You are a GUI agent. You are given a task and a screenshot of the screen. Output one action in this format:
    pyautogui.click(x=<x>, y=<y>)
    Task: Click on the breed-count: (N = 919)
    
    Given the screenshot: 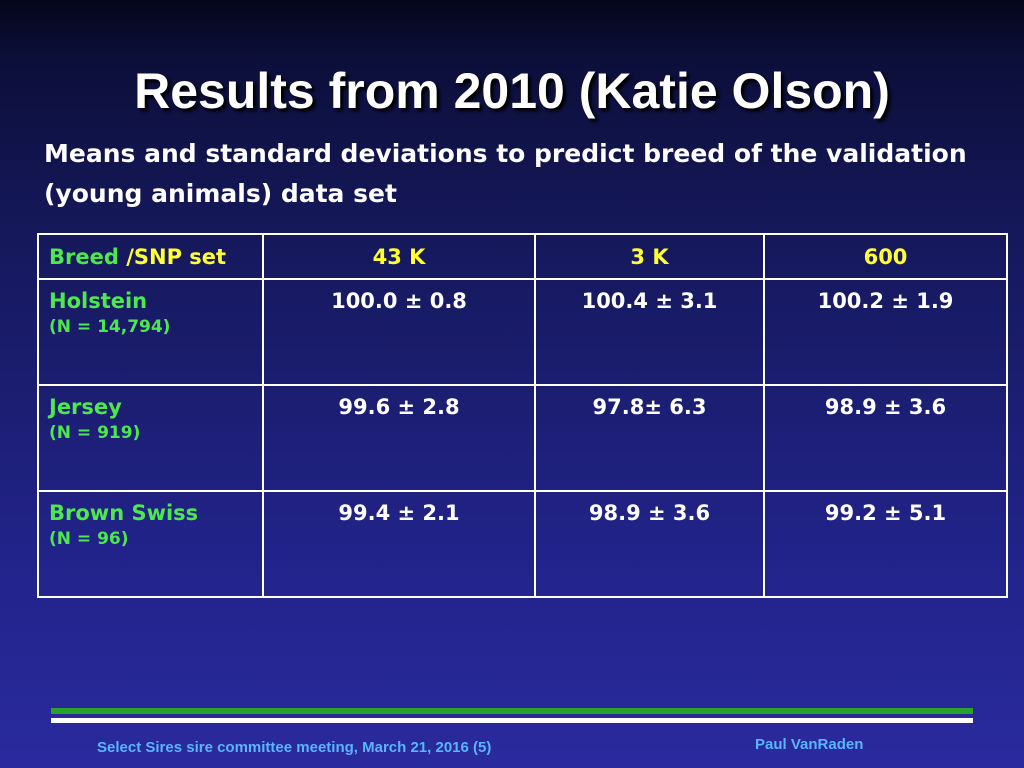 What is the action you would take?
    pyautogui.click(x=95, y=433)
    